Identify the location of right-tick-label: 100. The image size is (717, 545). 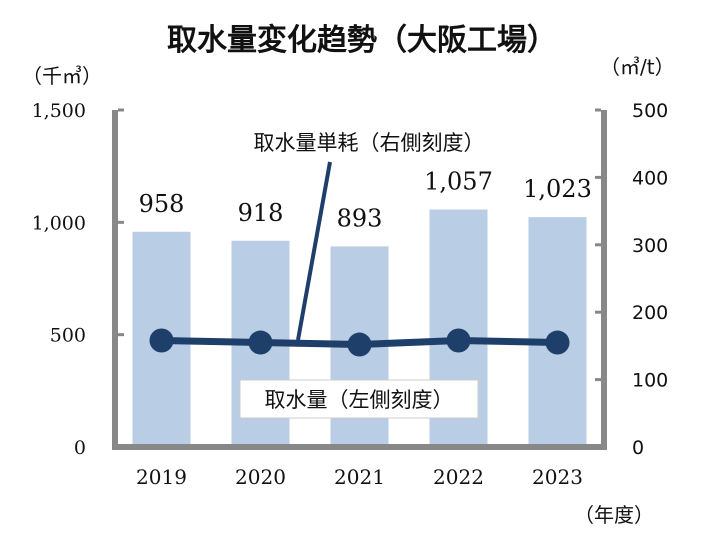
(650, 381).